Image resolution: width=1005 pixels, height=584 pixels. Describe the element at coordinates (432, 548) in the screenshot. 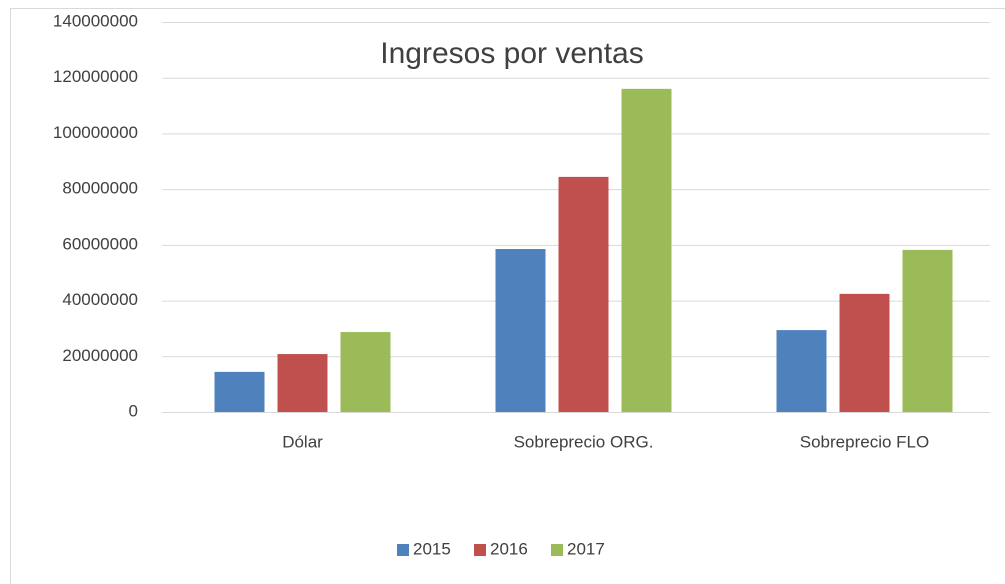

I see `legend-label: 2015` at that location.